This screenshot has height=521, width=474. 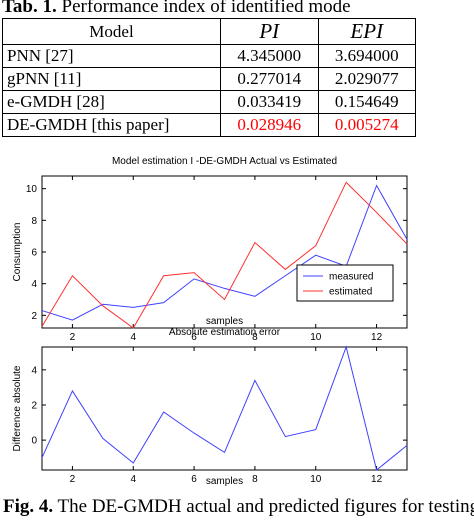 What do you see at coordinates (269, 56) in the screenshot?
I see `cell-pi: 4.345000` at bounding box center [269, 56].